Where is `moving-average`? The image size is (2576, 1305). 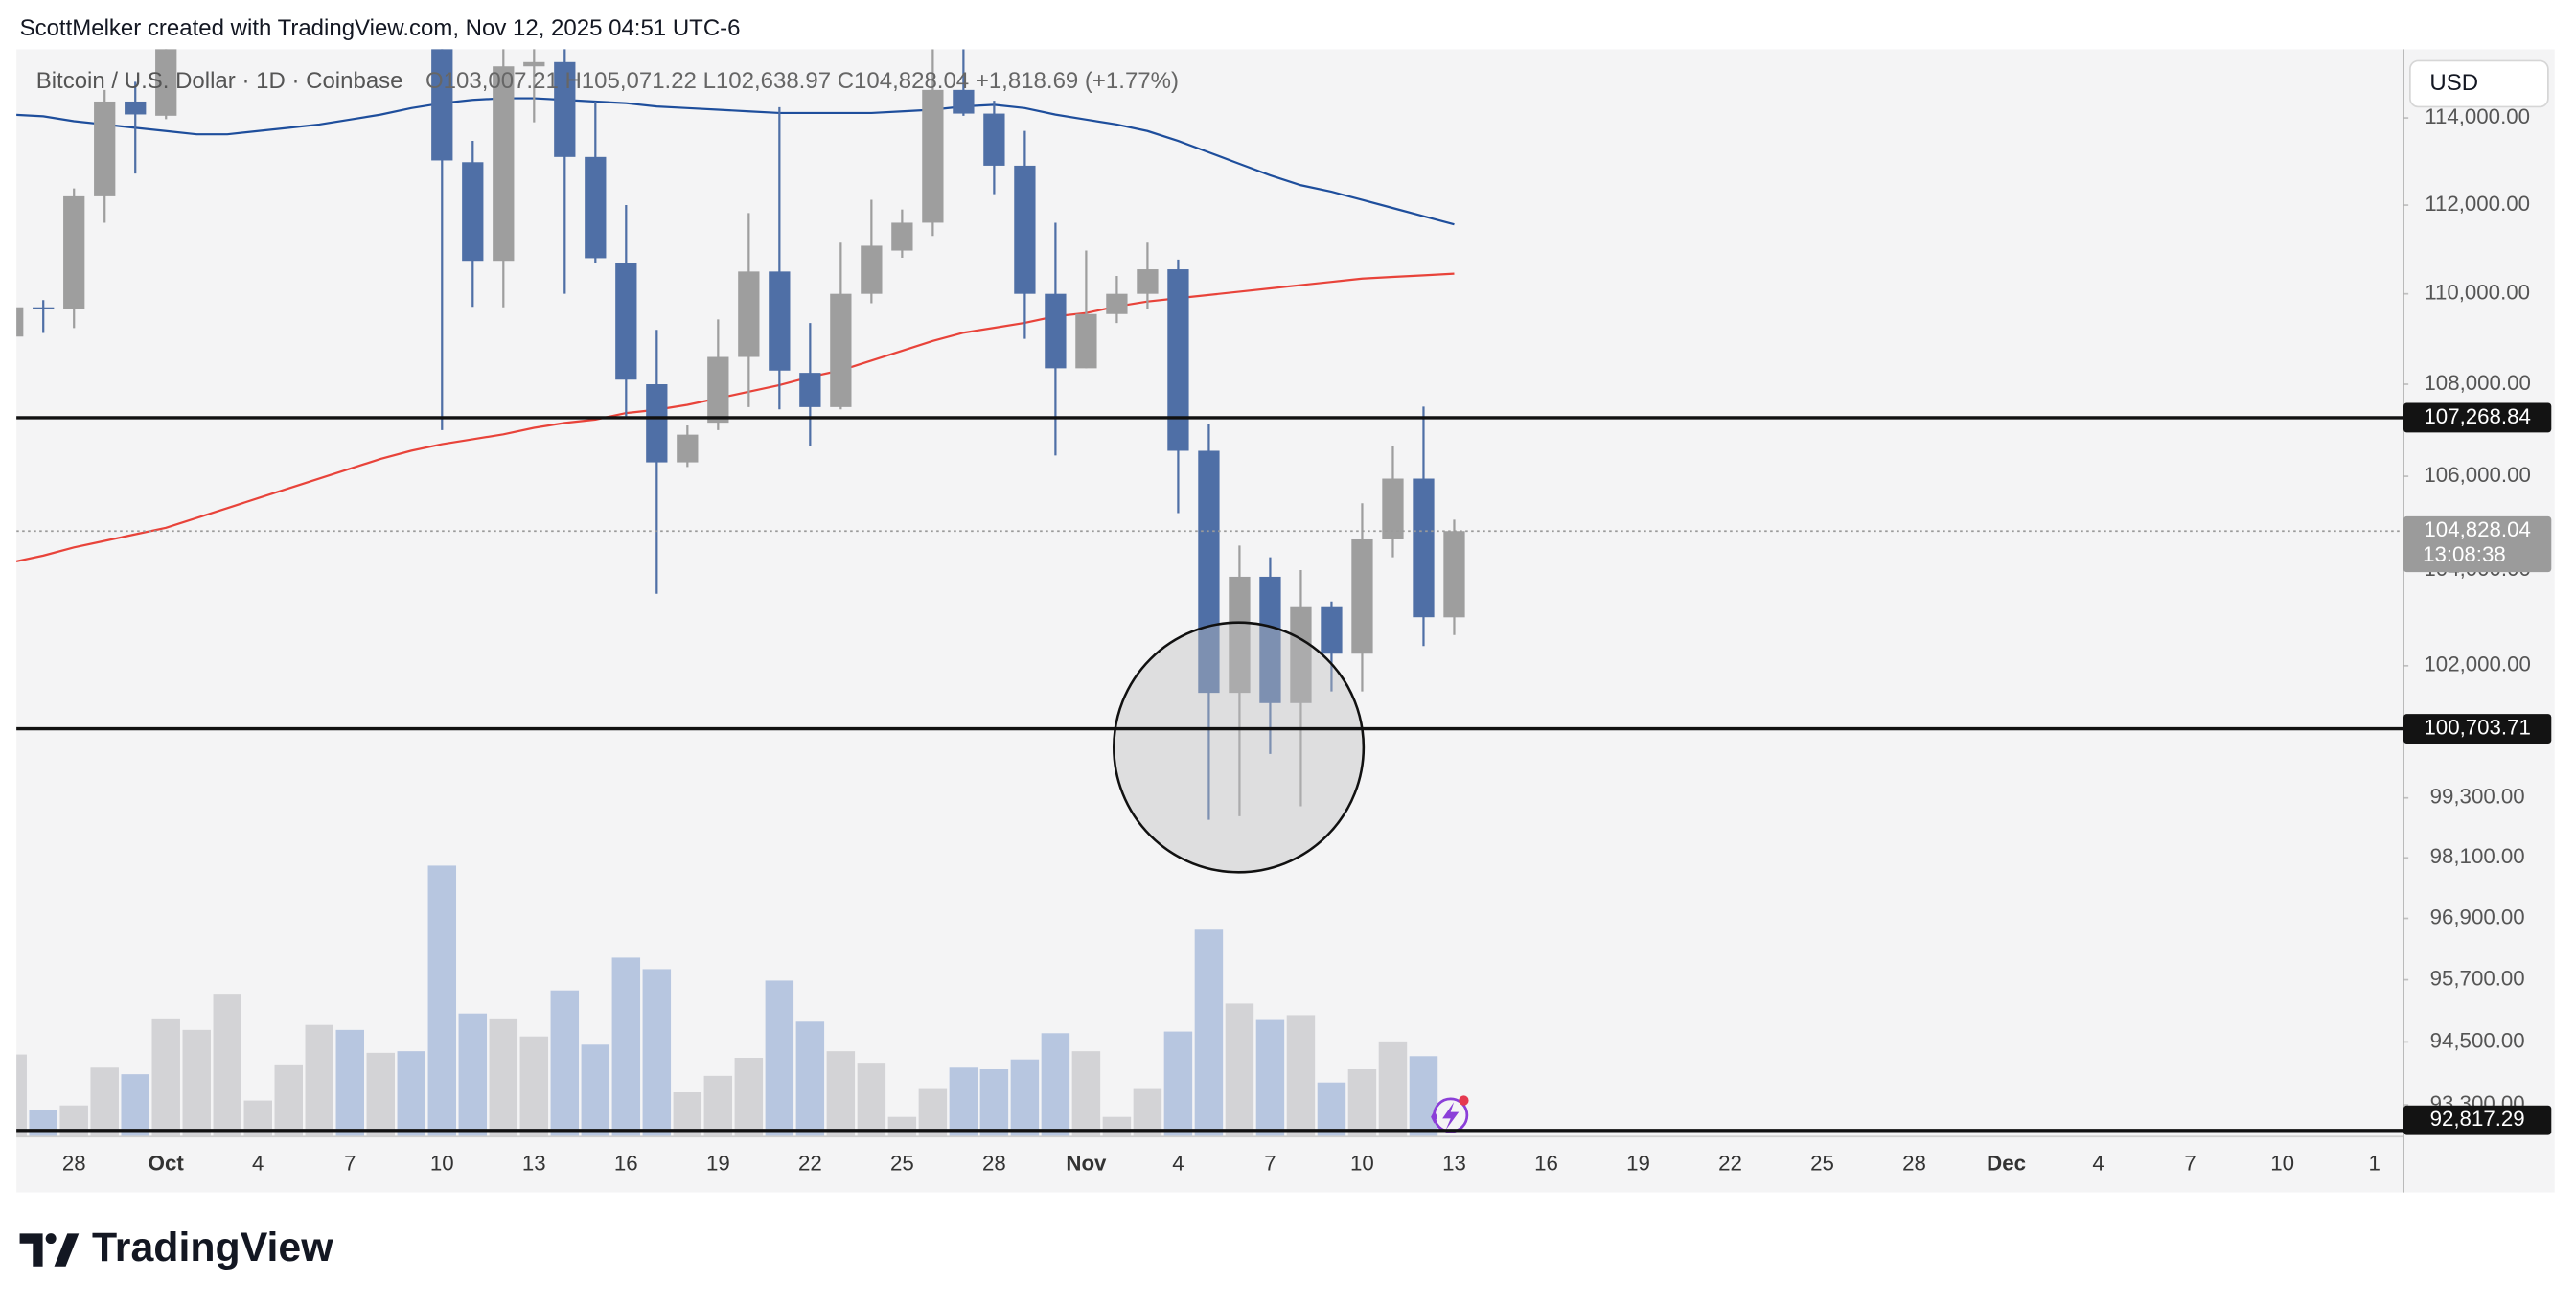
moving-average is located at coordinates (735, 161).